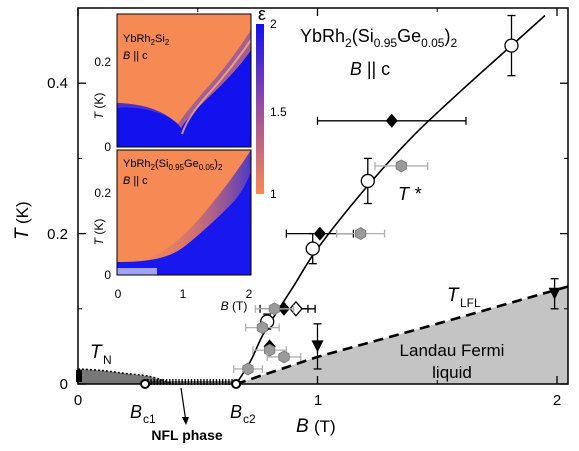  What do you see at coordinates (325, 426) in the screenshot?
I see `svg-text: (T)` at bounding box center [325, 426].